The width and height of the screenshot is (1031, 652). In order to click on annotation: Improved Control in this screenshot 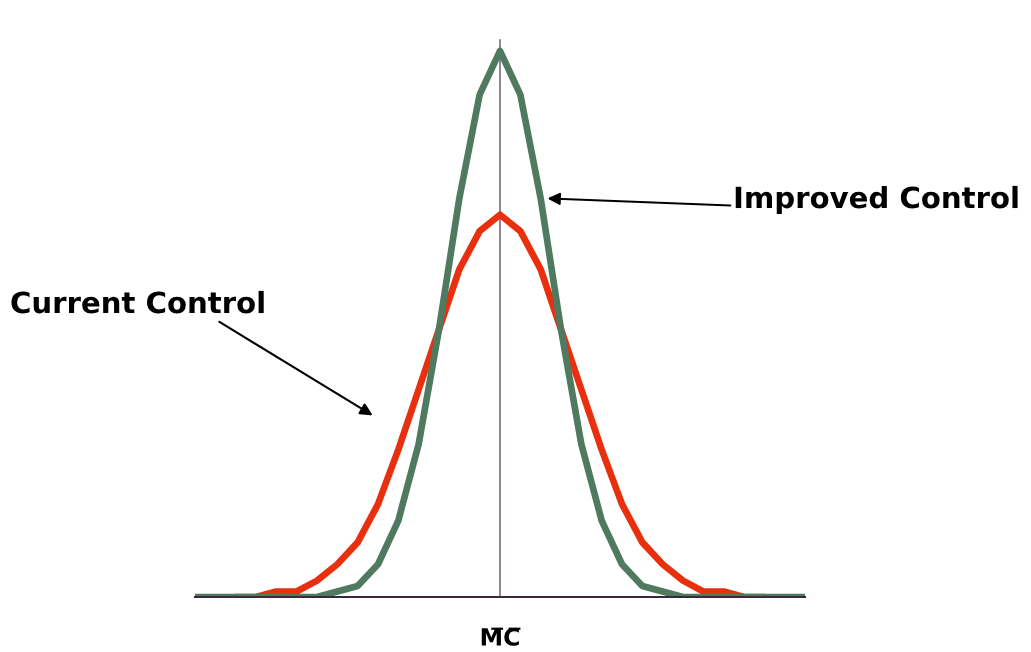, I will do `click(876, 200)`.